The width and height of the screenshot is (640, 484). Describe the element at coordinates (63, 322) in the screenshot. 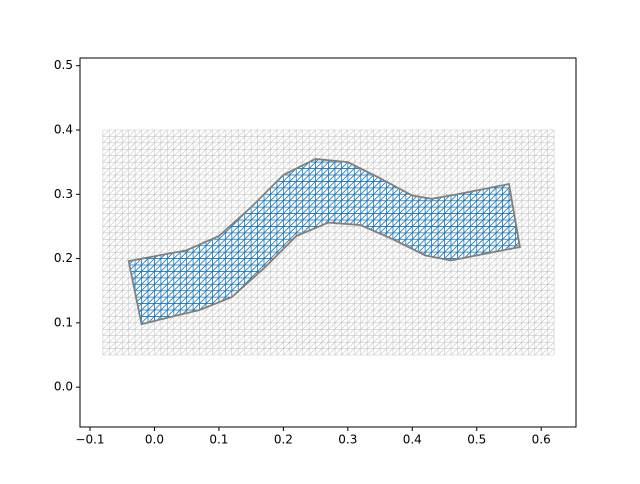

I see `y-tick-label: 0.1` at that location.